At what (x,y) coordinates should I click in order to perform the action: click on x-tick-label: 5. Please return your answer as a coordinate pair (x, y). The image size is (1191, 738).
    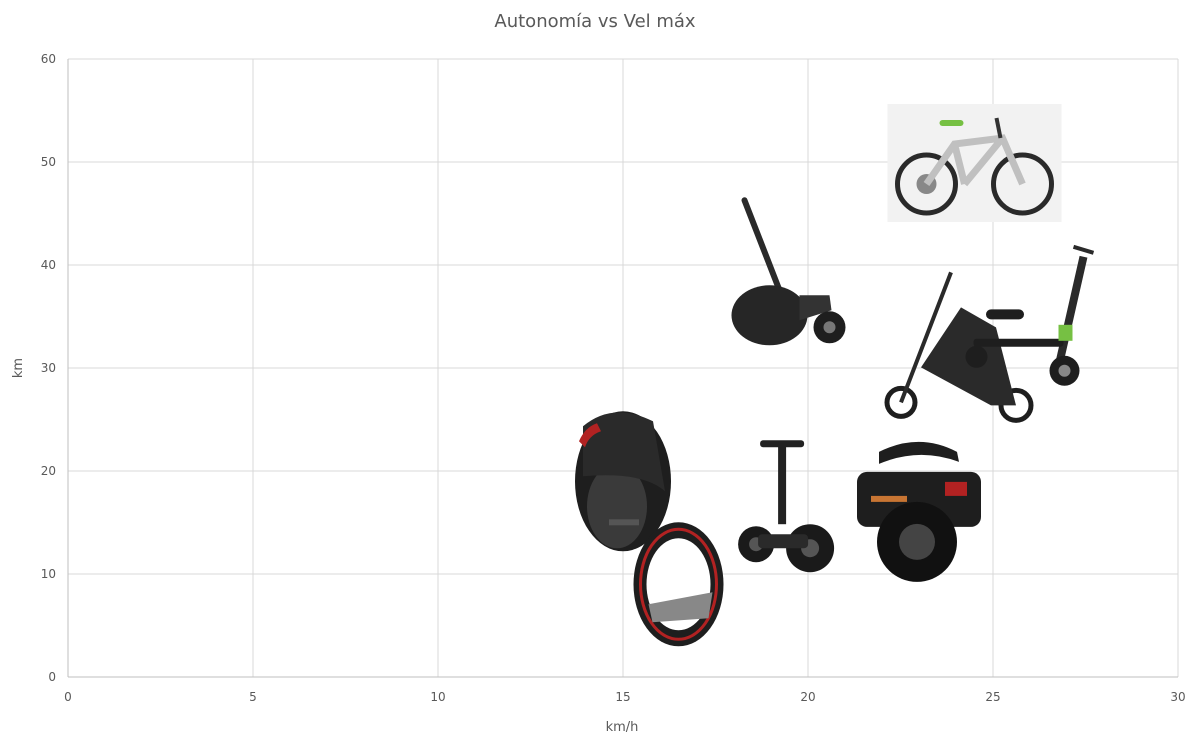
    Looking at the image, I should click on (253, 697).